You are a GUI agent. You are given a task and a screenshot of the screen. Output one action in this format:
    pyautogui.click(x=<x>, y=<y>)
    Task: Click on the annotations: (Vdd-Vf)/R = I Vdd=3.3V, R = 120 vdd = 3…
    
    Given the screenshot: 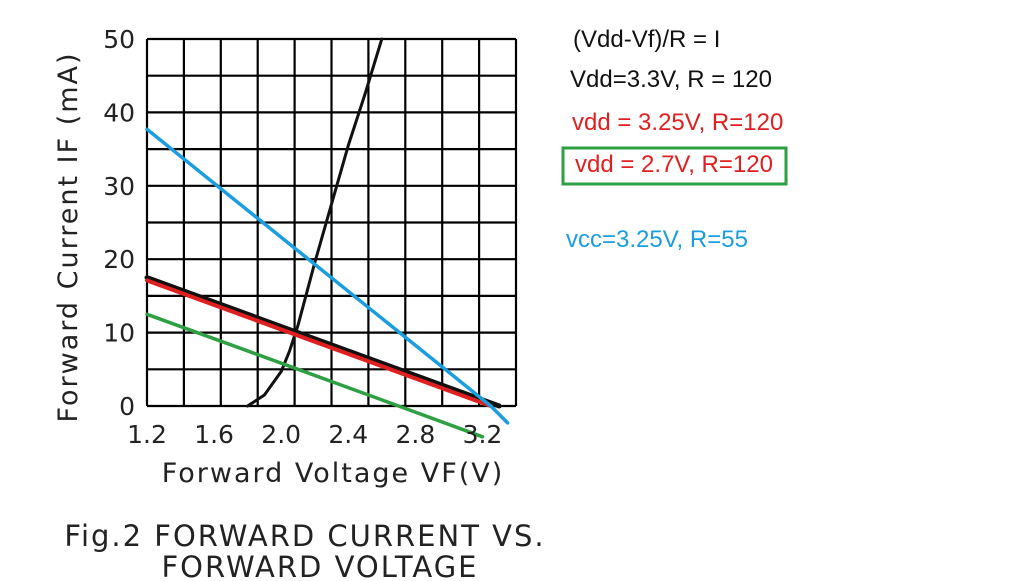 What is the action you would take?
    pyautogui.click(x=674, y=139)
    